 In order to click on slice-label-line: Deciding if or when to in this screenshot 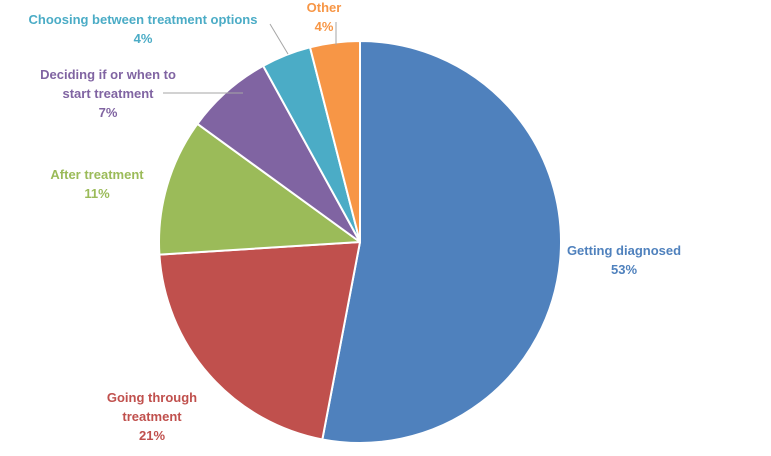, I will do `click(108, 74)`.